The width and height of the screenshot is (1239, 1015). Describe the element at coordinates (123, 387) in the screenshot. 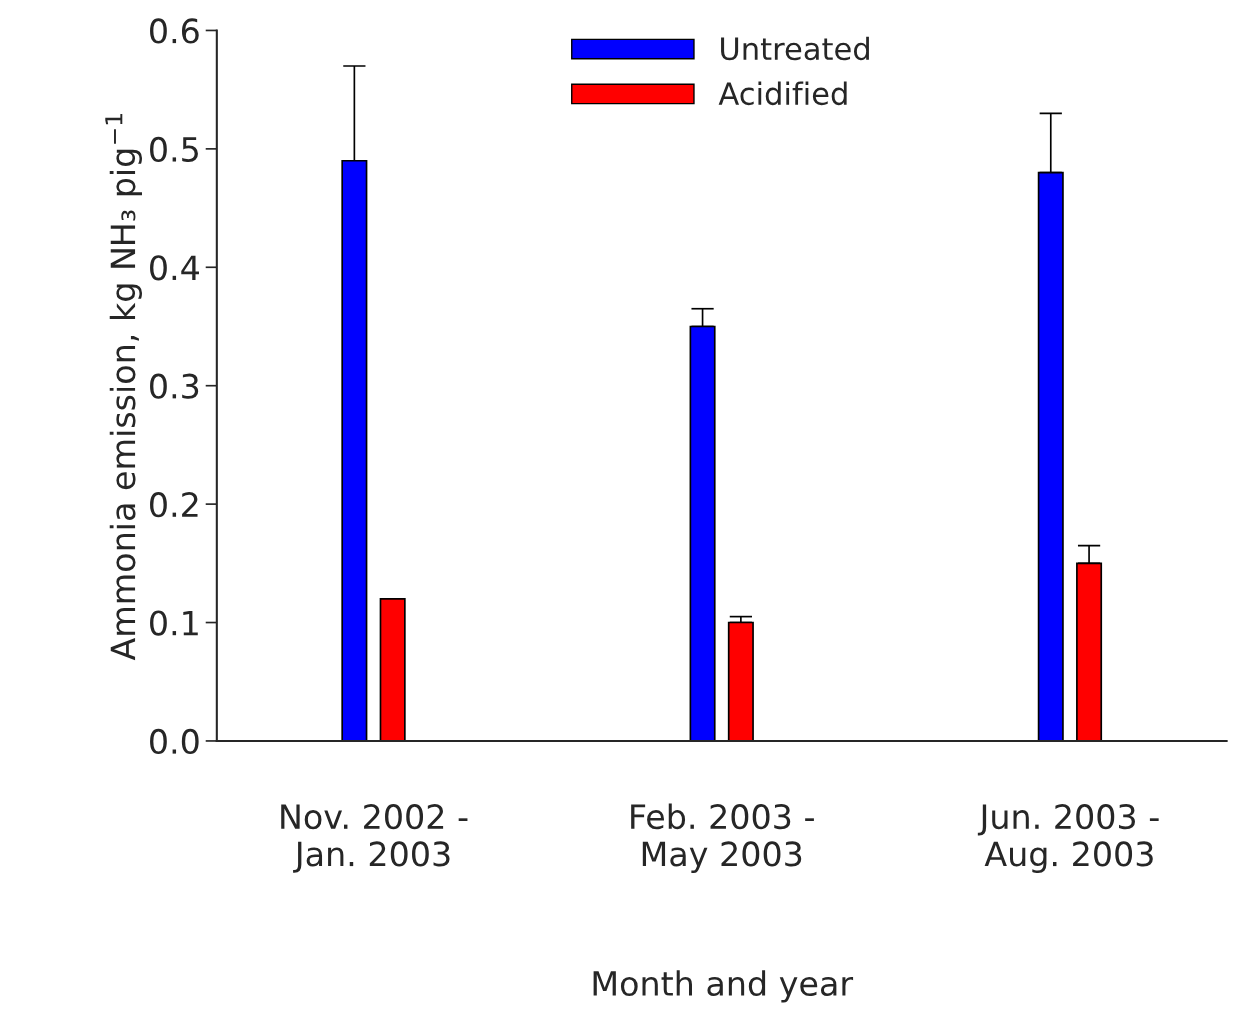

I see `y-axis-title: Ammonia emission, kg NH₃ pig$^{−1}$` at that location.